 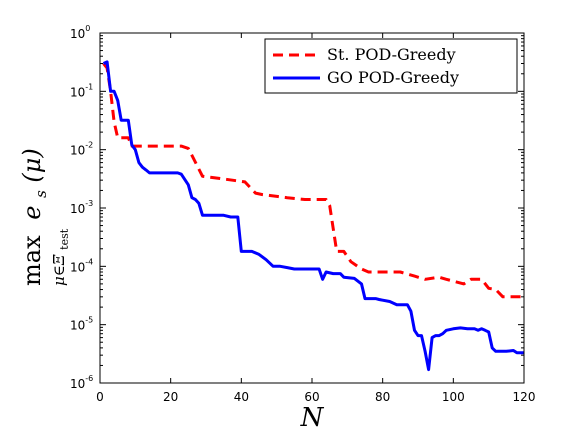 I want to click on y-label-under-sub: test, so click(x=64, y=239).